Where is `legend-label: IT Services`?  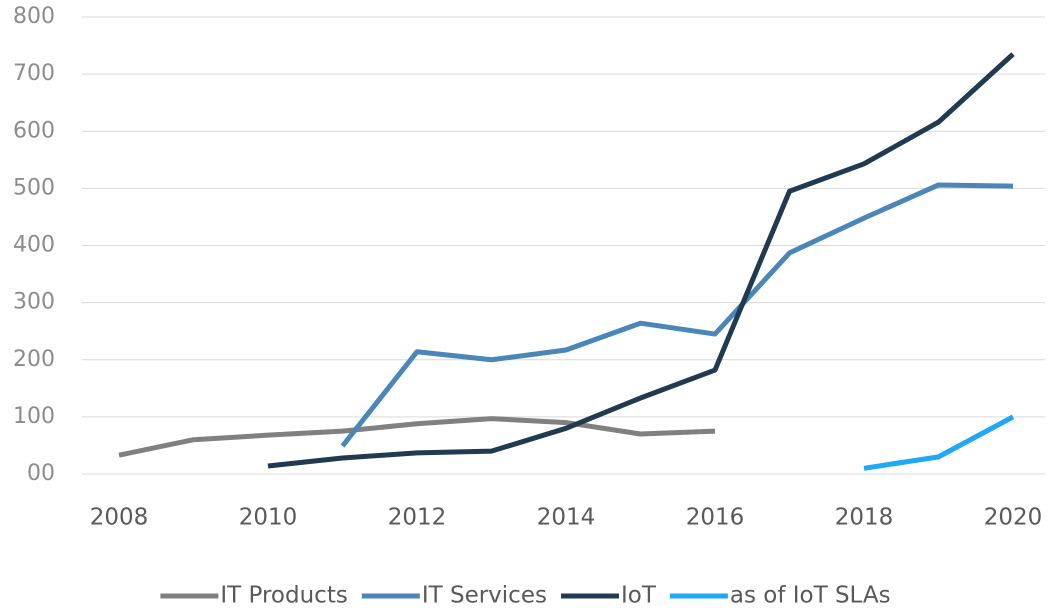 legend-label: IT Services is located at coordinates (484, 596).